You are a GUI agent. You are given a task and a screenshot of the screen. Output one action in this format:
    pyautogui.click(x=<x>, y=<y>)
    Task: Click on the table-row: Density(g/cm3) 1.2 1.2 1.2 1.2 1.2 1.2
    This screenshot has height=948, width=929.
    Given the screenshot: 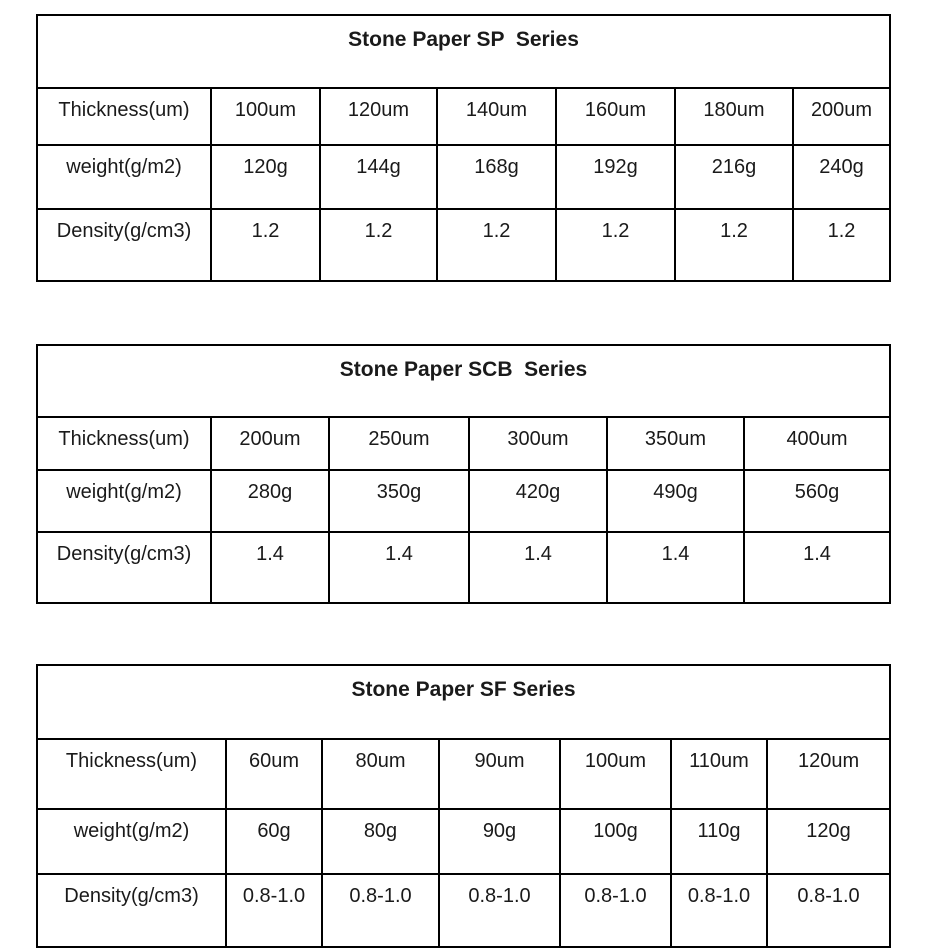 What is the action you would take?
    pyautogui.click(x=464, y=245)
    